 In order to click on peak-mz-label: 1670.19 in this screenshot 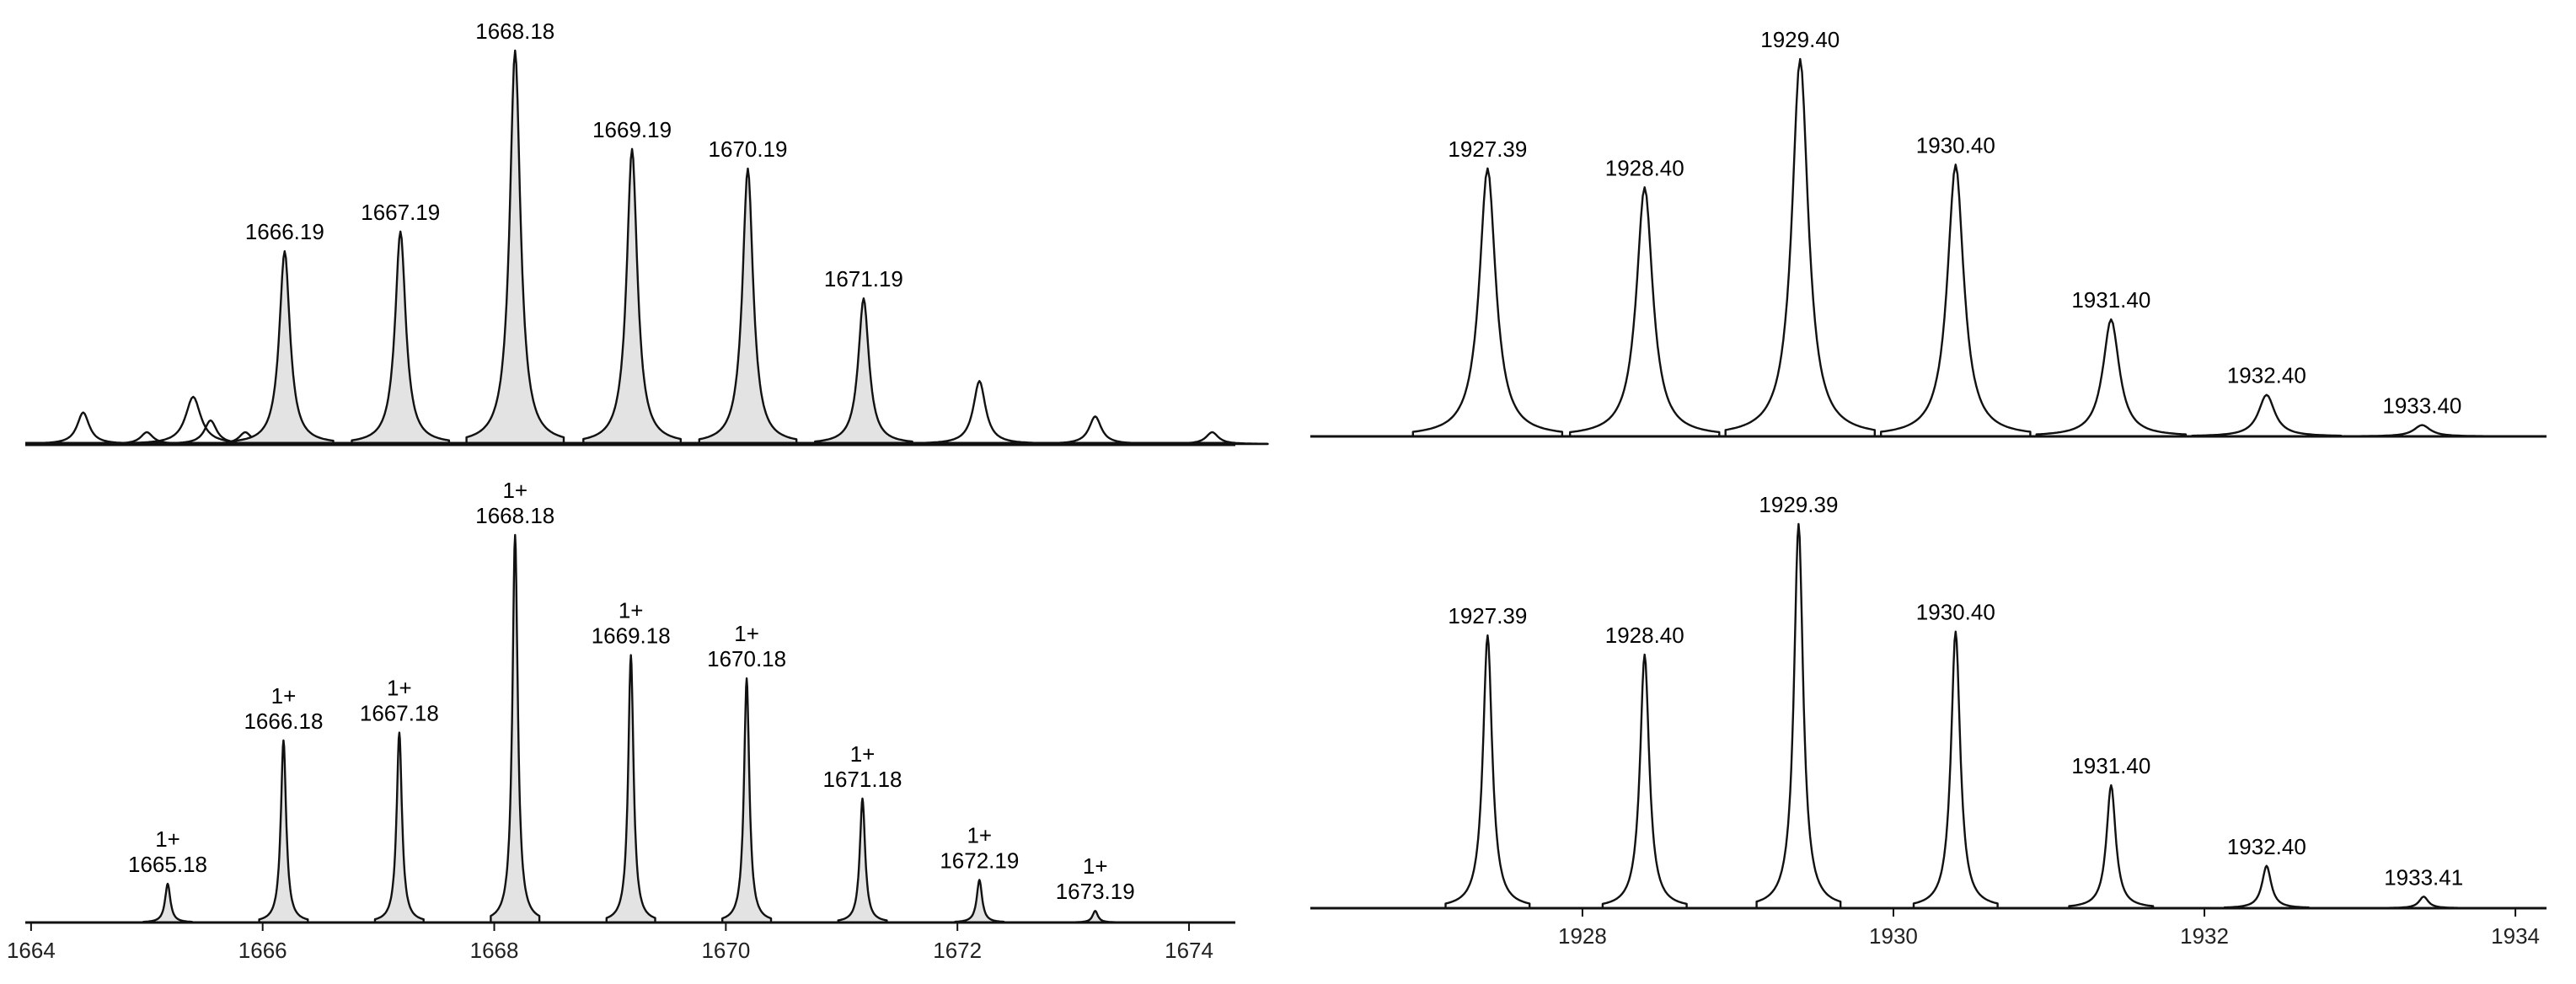, I will do `click(747, 149)`.